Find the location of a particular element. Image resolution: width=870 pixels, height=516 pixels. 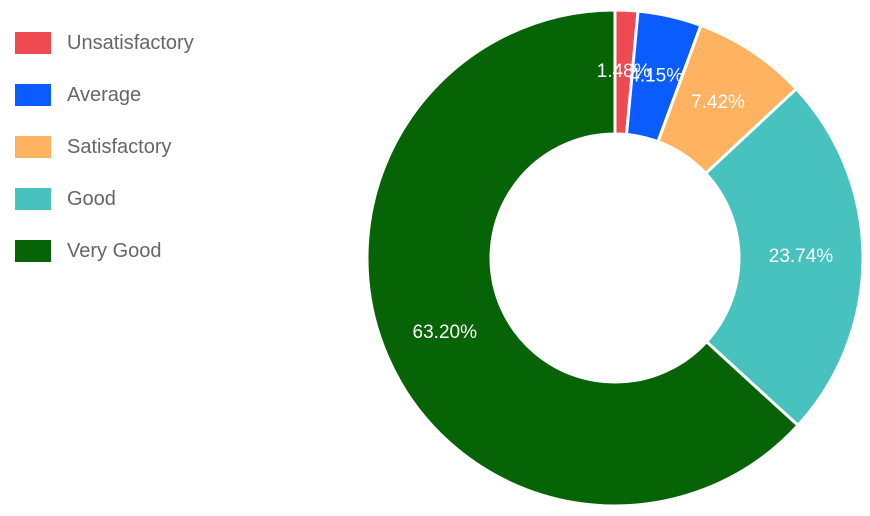

slice-label-satisfactory: 7.42% is located at coordinates (718, 102).